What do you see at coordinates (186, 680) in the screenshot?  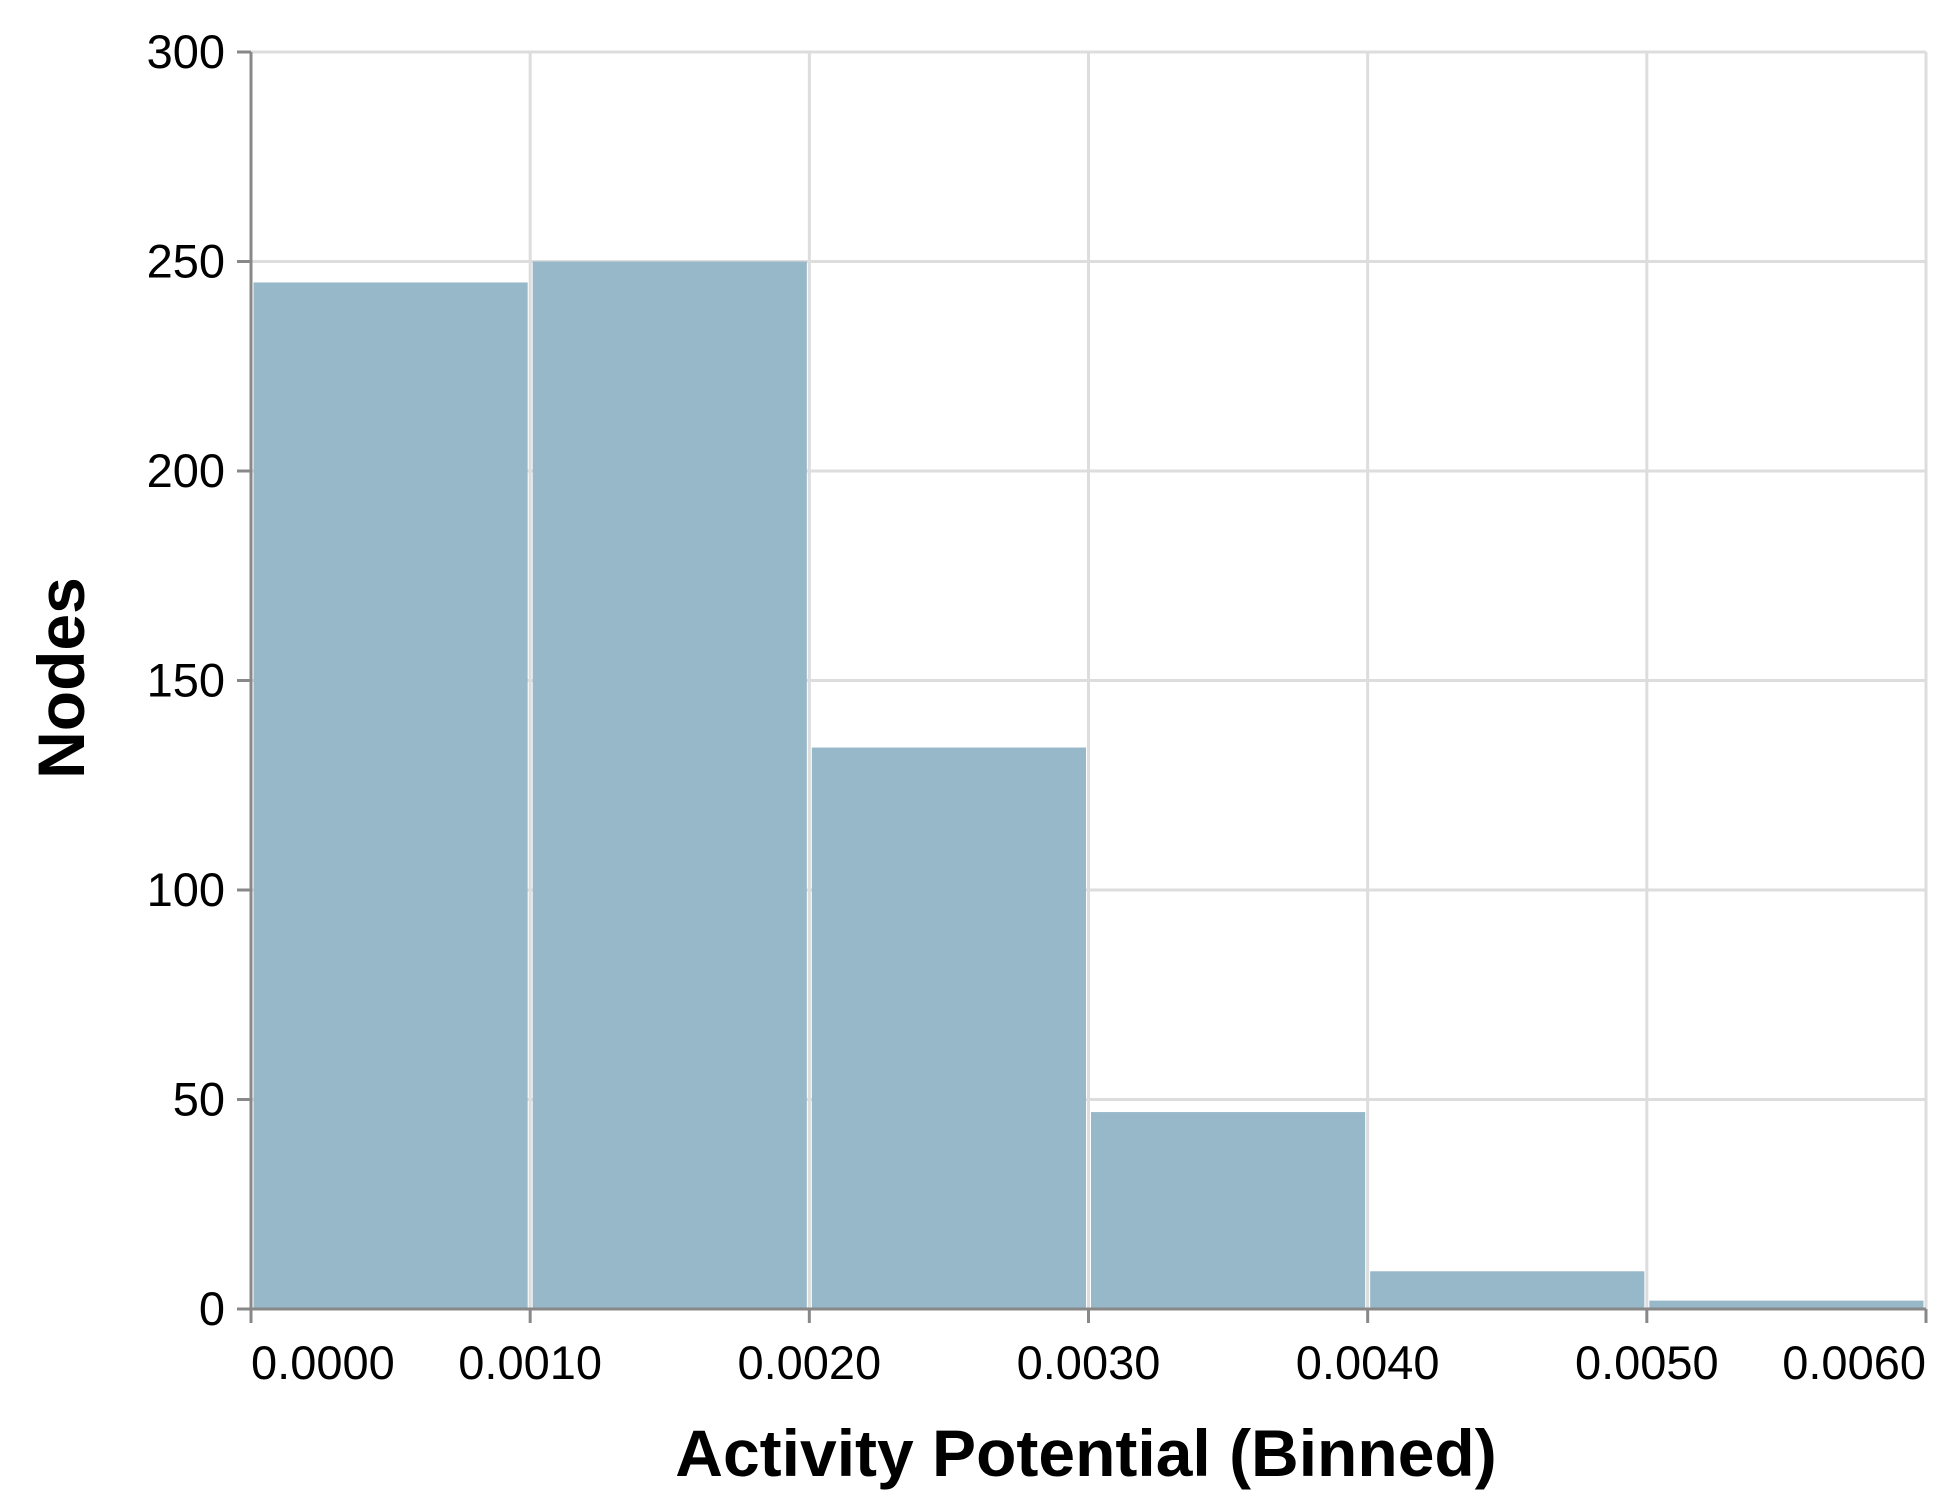 I see `y-tick-label: 150` at bounding box center [186, 680].